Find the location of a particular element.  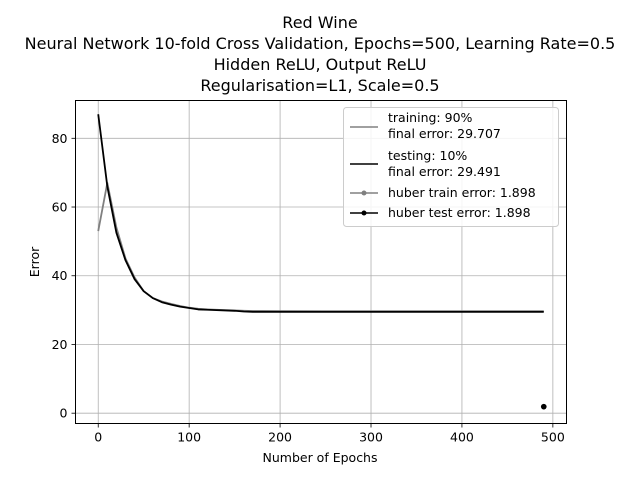

x-tick-label: 400 is located at coordinates (462, 437).